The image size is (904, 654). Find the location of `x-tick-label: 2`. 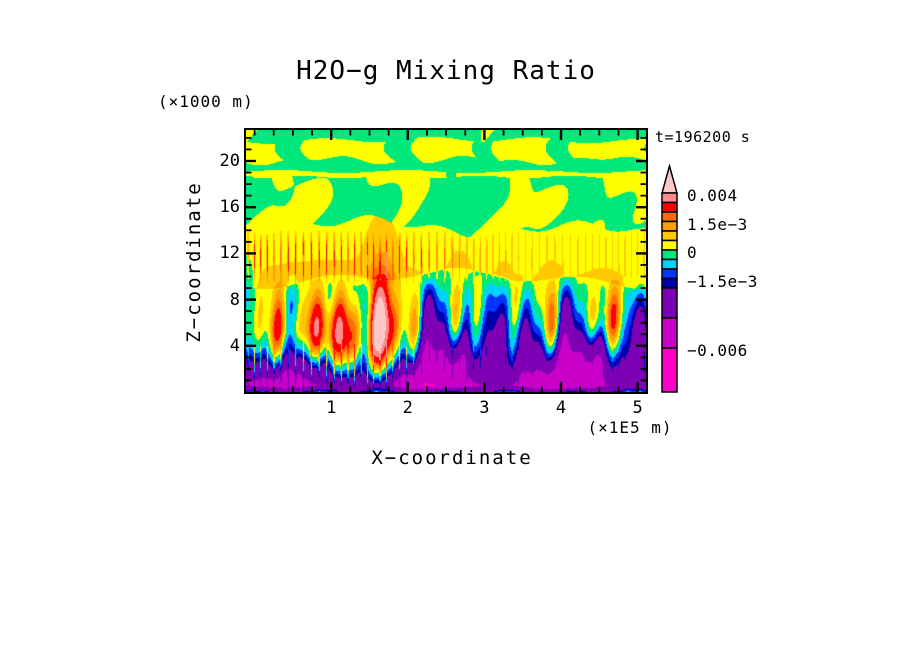

x-tick-label: 2 is located at coordinates (407, 408).